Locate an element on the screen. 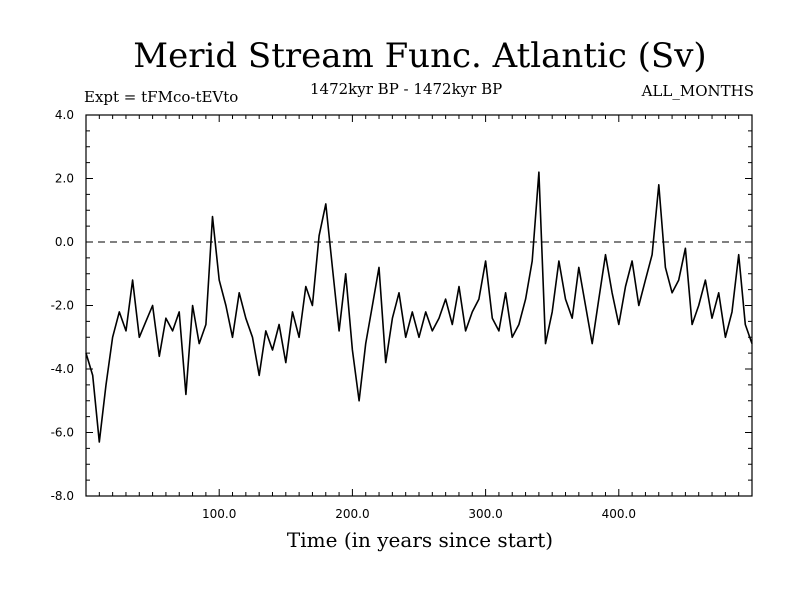 The width and height of the screenshot is (800, 600). x-tick-label: 400.0 is located at coordinates (619, 514).